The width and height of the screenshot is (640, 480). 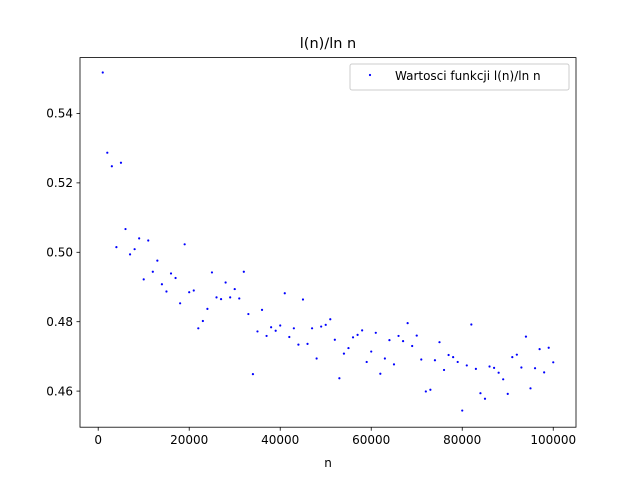 What do you see at coordinates (335, 437) in the screenshot?
I see `x-axis: 0 20000 40000 60000 80000 100000` at bounding box center [335, 437].